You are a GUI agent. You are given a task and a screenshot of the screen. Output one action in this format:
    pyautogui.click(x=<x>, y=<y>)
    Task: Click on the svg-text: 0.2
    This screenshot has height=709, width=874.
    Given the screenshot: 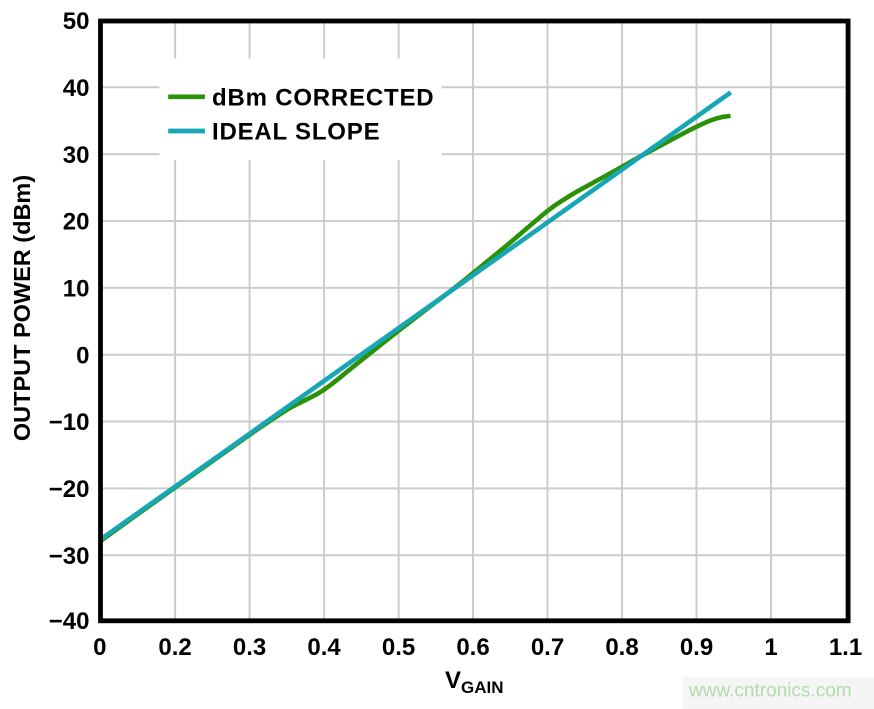 What is the action you would take?
    pyautogui.click(x=174, y=647)
    